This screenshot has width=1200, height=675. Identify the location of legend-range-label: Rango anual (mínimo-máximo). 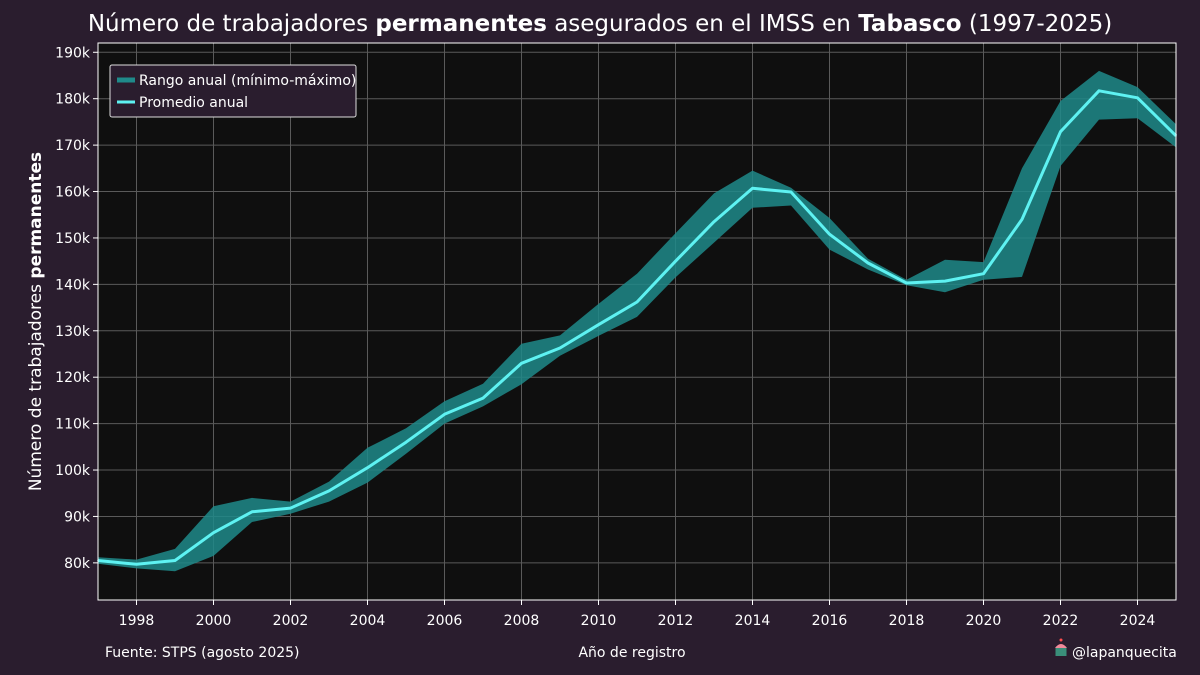
(247, 81).